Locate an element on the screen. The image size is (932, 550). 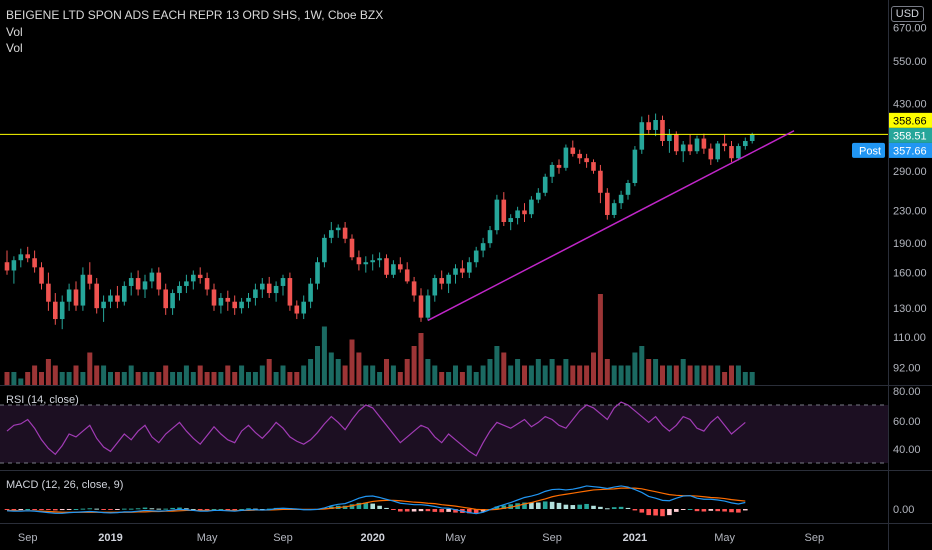
volume-bars is located at coordinates (379, 339).